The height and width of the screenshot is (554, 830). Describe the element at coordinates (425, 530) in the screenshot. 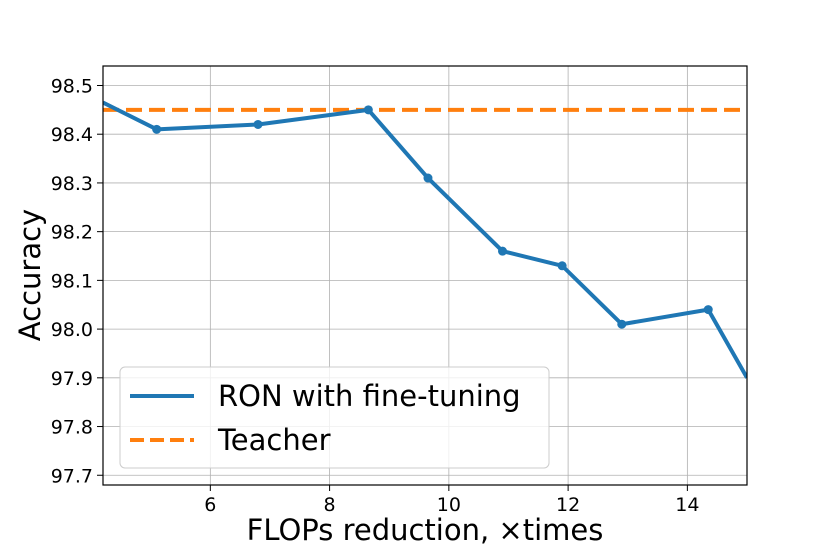

I see `x-axis-label: FLOPs reduction, ×times` at that location.